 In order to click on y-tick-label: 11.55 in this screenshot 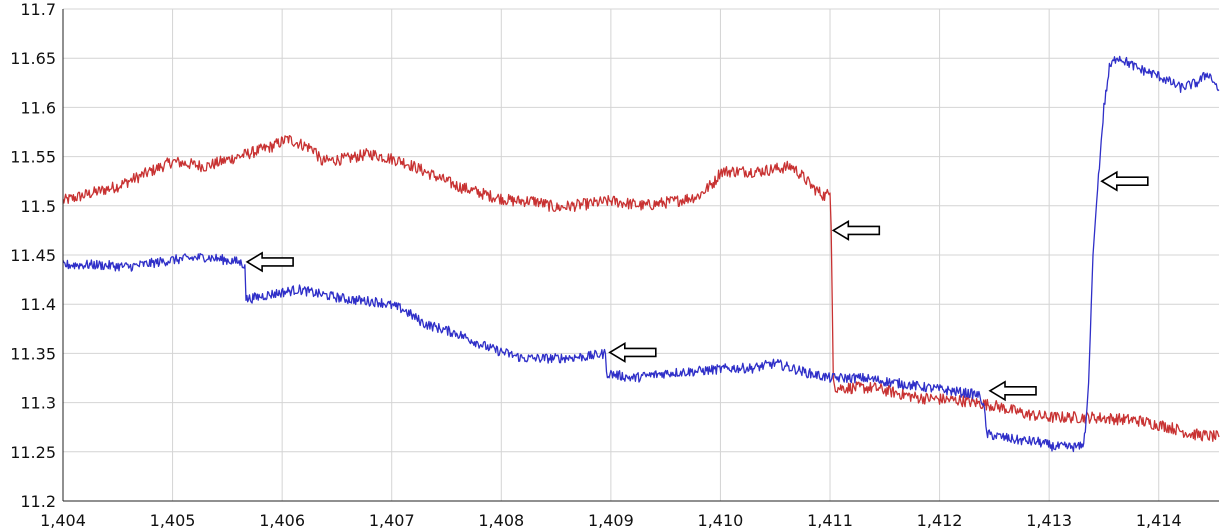, I will do `click(33, 157)`.